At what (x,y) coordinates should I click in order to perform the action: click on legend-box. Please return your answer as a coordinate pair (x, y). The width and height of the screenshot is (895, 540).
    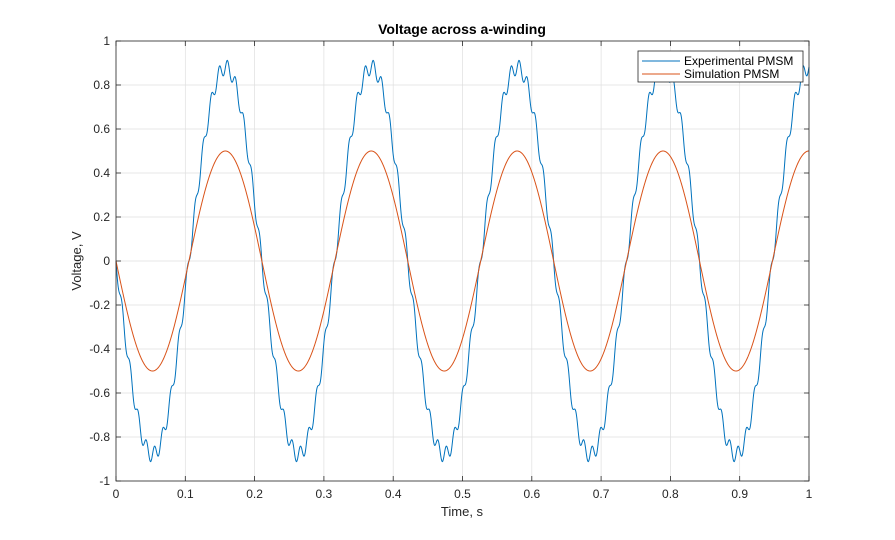
    Looking at the image, I should click on (720, 66).